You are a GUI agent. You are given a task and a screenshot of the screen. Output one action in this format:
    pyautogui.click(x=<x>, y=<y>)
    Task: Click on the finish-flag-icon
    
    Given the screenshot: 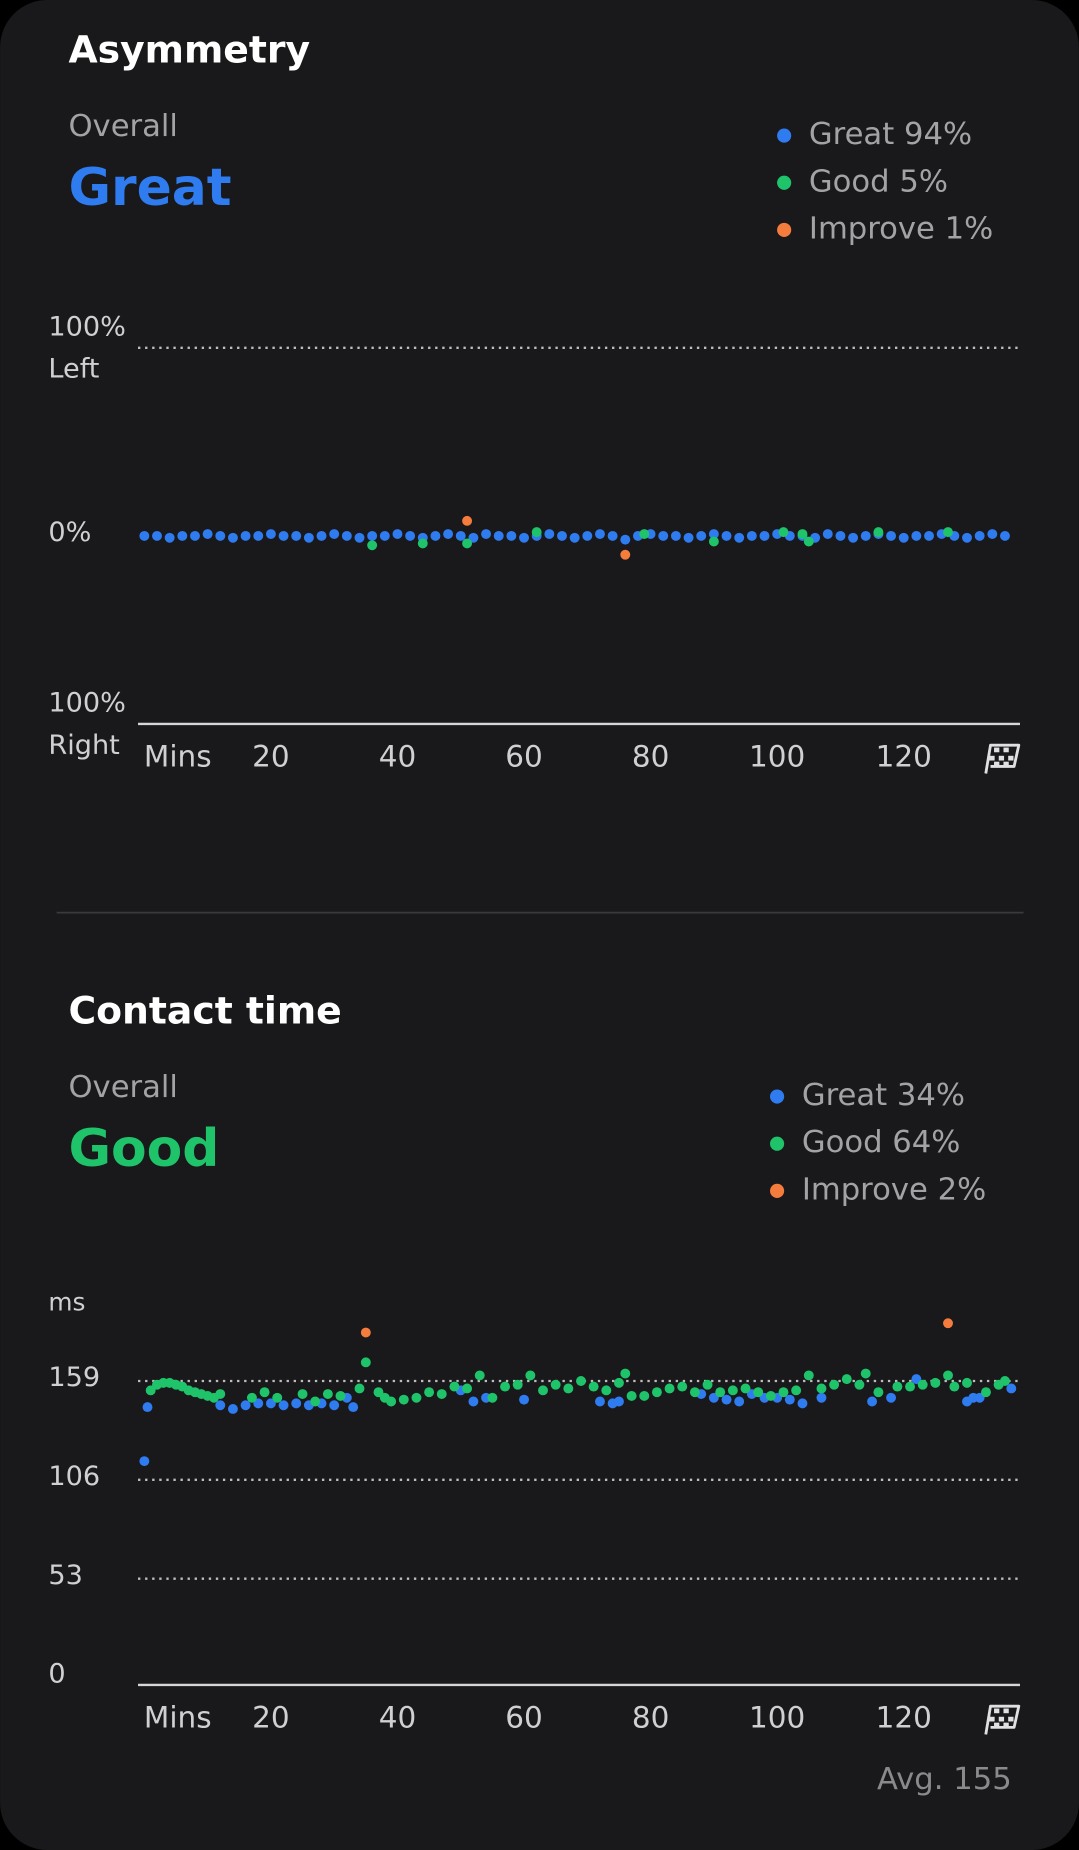 What is the action you would take?
    pyautogui.click(x=1002, y=758)
    